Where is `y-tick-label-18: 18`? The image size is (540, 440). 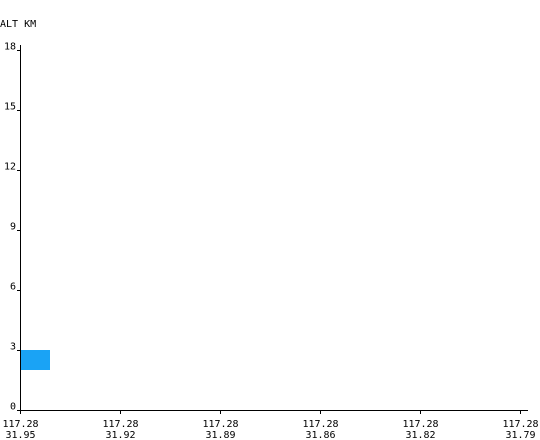
y-tick-label-18: 18 is located at coordinates (10, 47).